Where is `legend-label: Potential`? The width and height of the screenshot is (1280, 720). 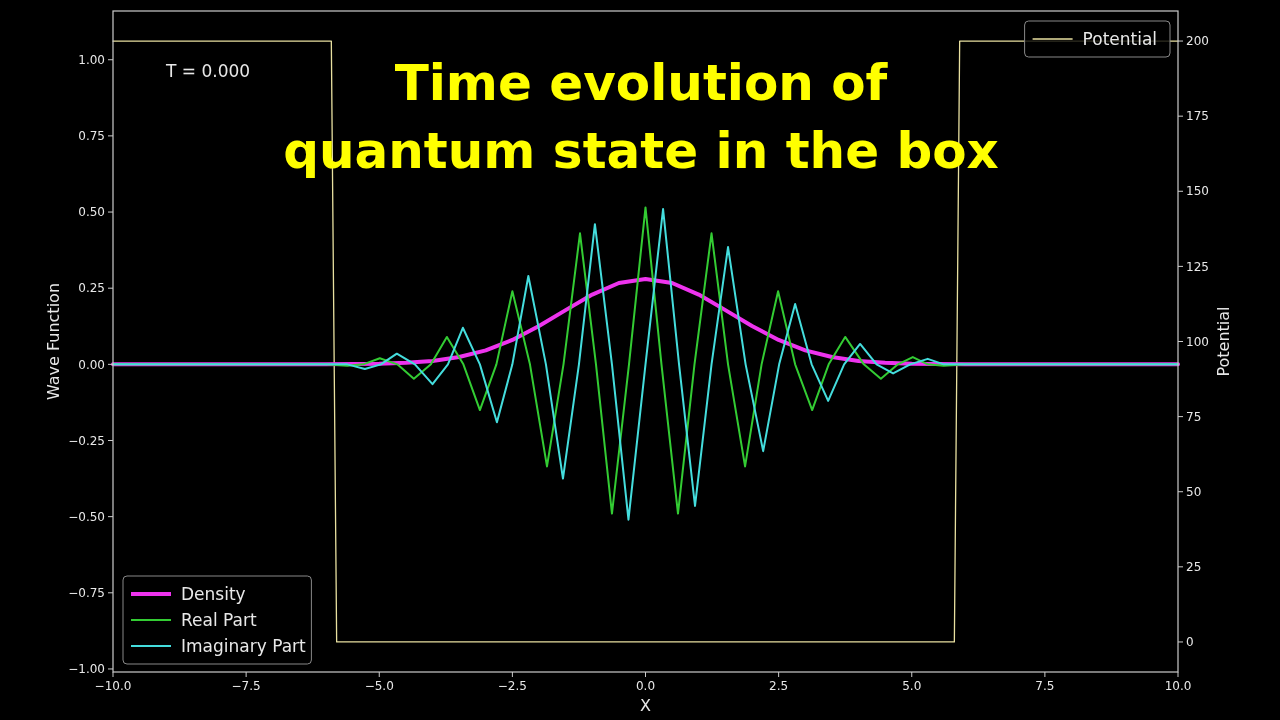 legend-label: Potential is located at coordinates (1120, 38).